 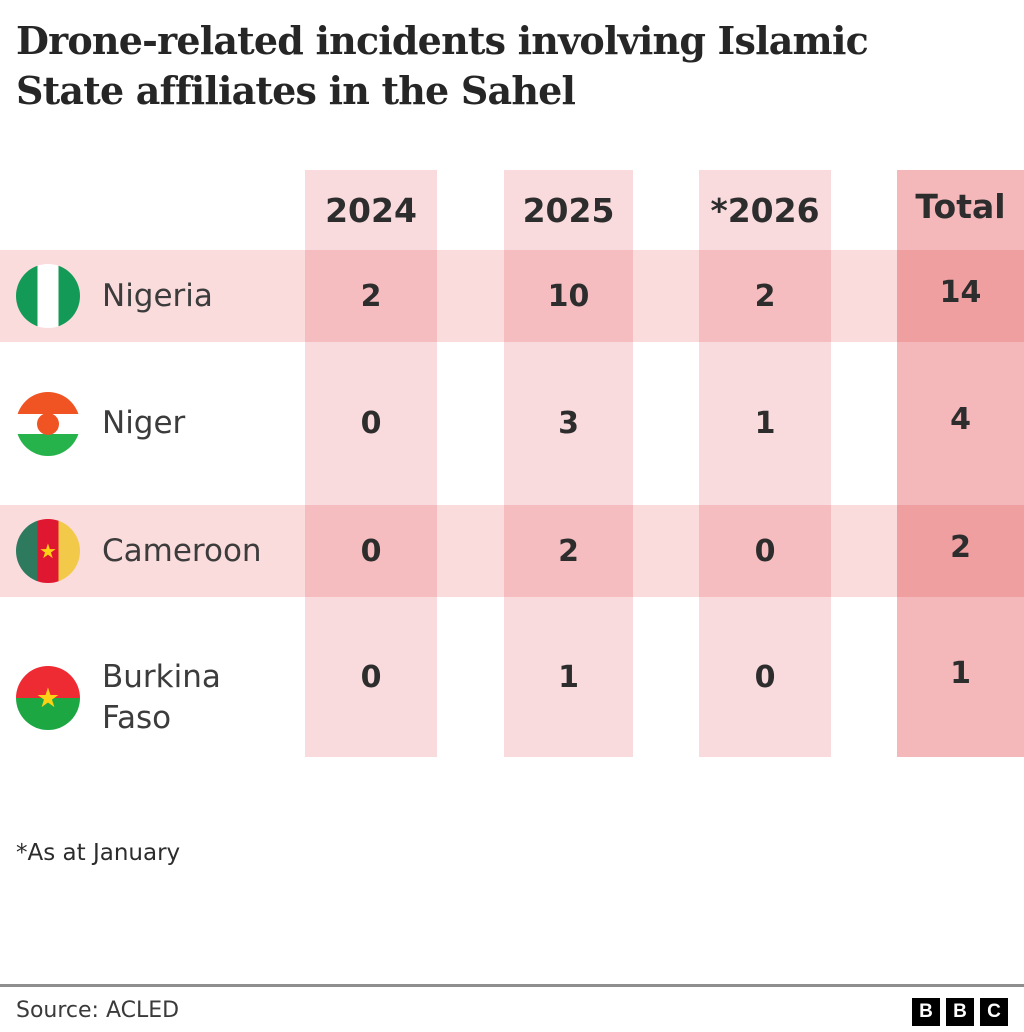 I want to click on country-cell: Nigeria, so click(x=155, y=296).